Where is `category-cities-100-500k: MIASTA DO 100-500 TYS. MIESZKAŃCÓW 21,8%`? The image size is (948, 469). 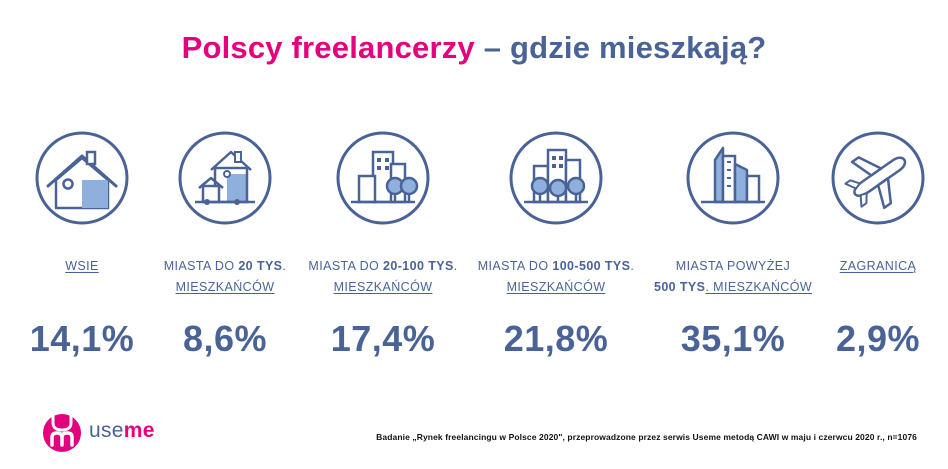
category-cities-100-500k: MIASTA DO 100-500 TYS. MIESZKAŃCÓW 21,8% is located at coordinates (556, 244).